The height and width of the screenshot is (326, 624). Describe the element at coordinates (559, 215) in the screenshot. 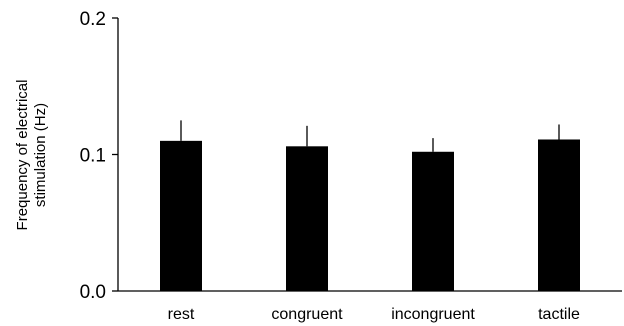

I see `bar-tactile` at that location.